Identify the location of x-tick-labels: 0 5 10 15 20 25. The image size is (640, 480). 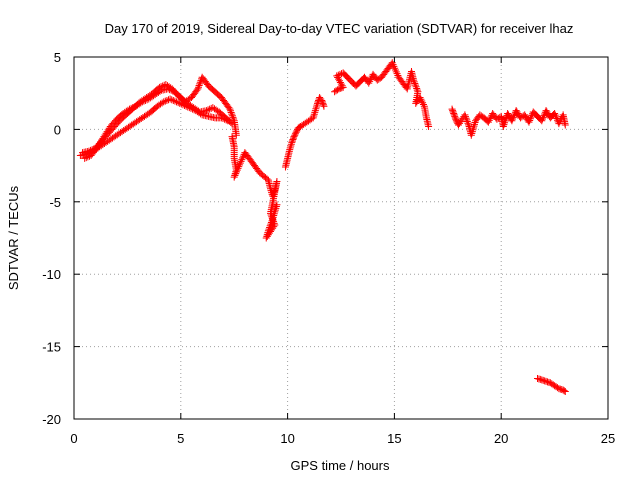
(342, 438).